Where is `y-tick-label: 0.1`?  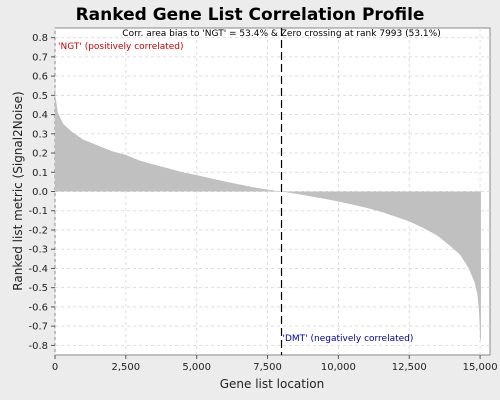
y-tick-label: 0.1 is located at coordinates (40, 173).